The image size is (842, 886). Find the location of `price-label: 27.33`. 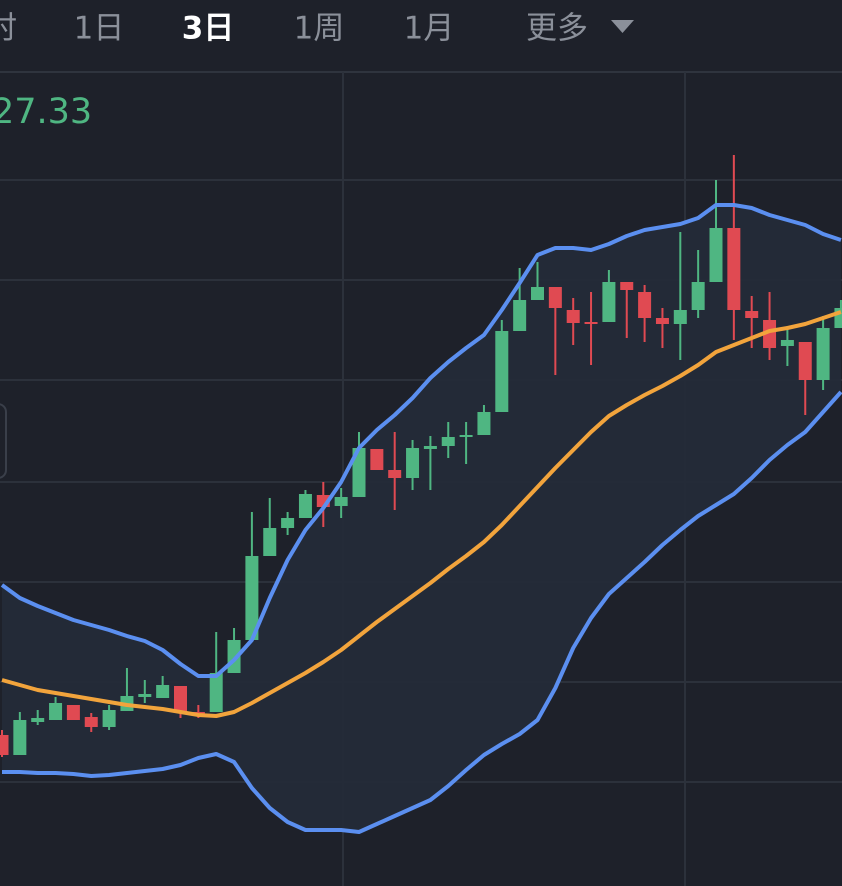

price-label: 27.33 is located at coordinates (46, 112).